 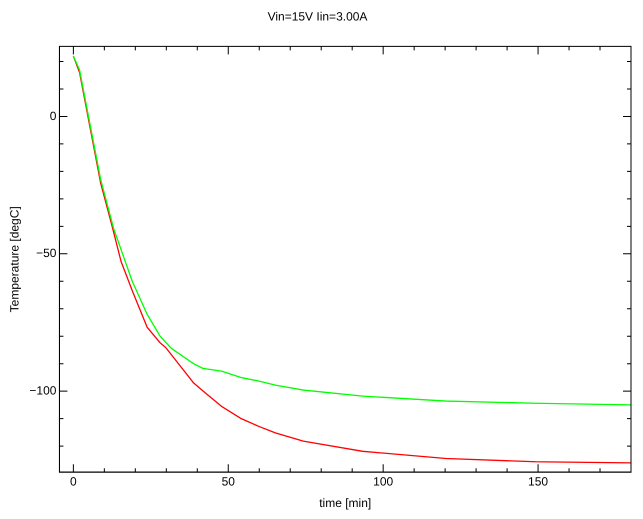 I want to click on x-tick-label: 50, so click(x=229, y=481).